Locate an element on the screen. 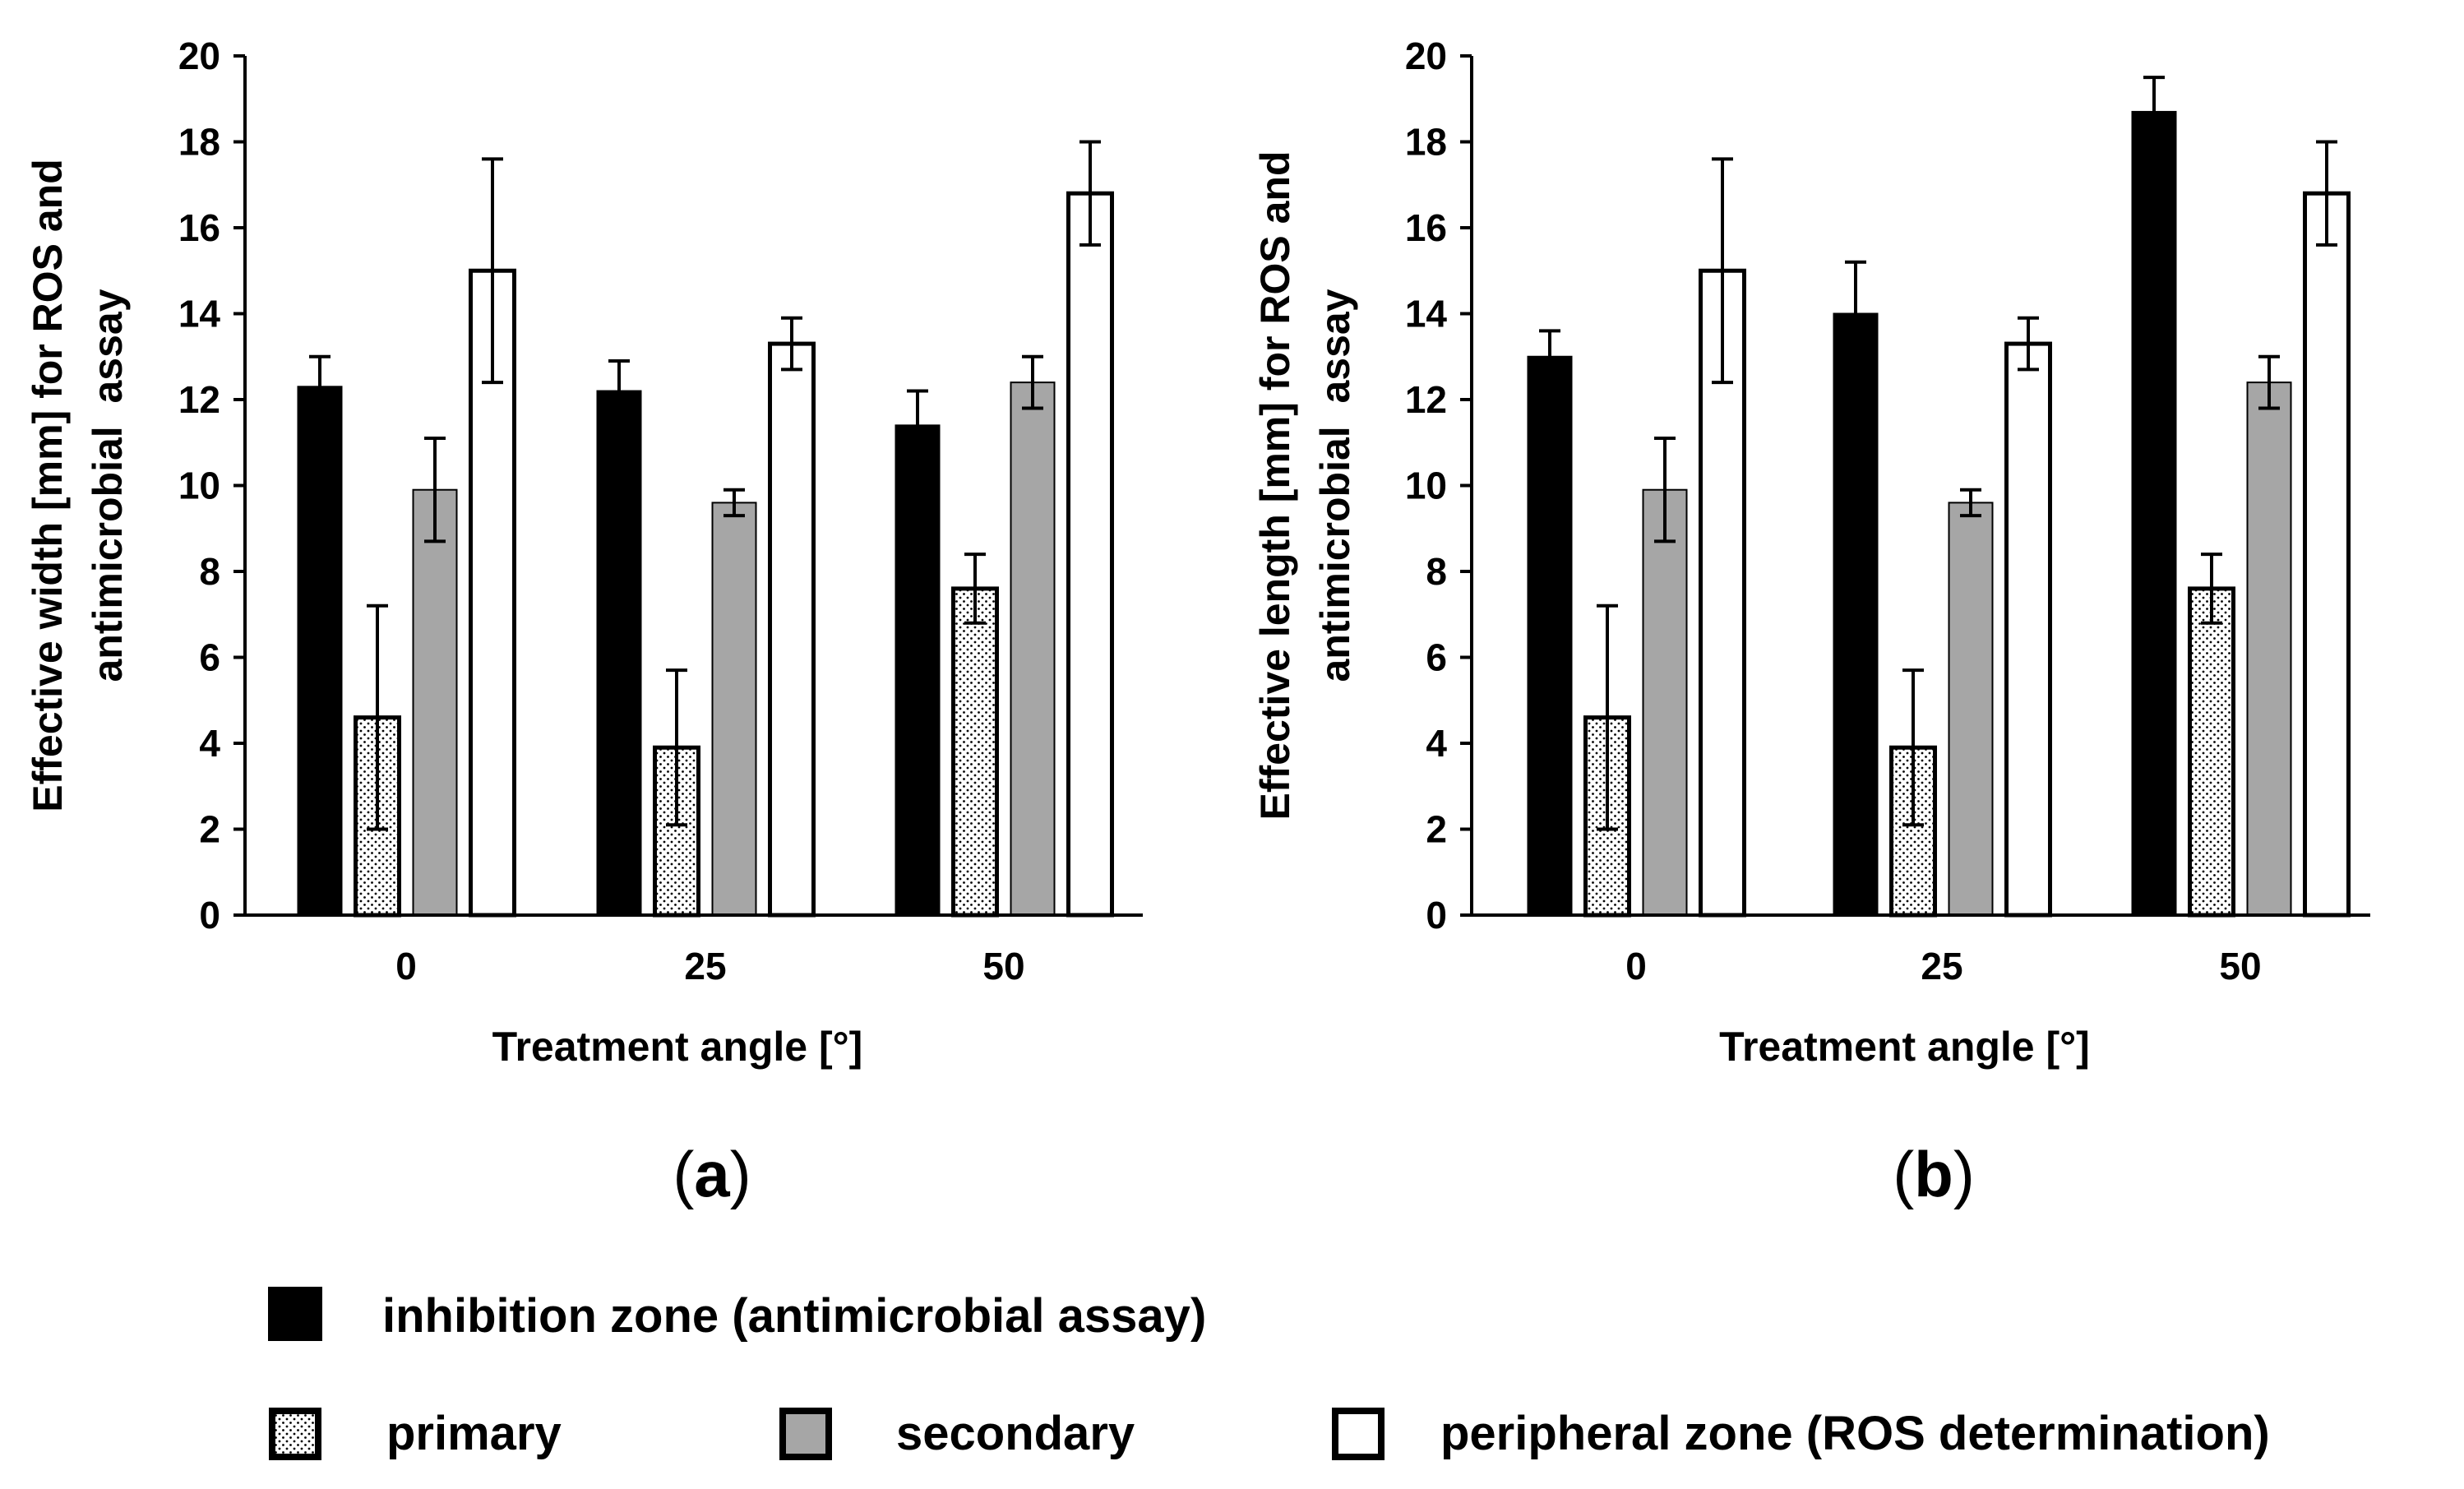 Image resolution: width=2464 pixels, height=1489 pixels. panel-label-b: (b) is located at coordinates (1934, 1174).